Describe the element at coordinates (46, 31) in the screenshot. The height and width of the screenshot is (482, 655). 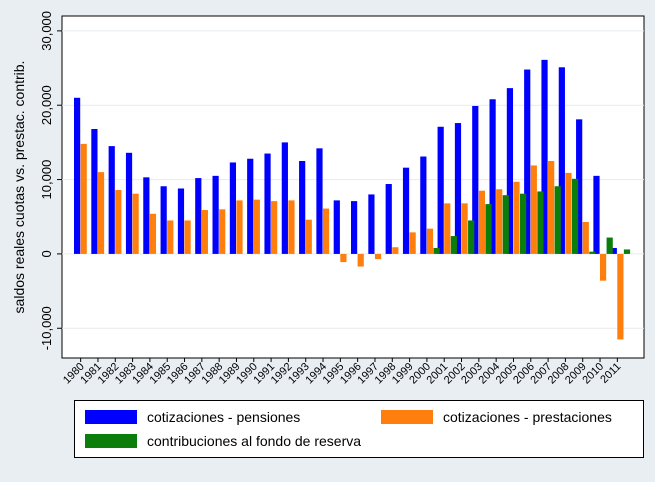
I see `y-tick-label: 30,000` at that location.